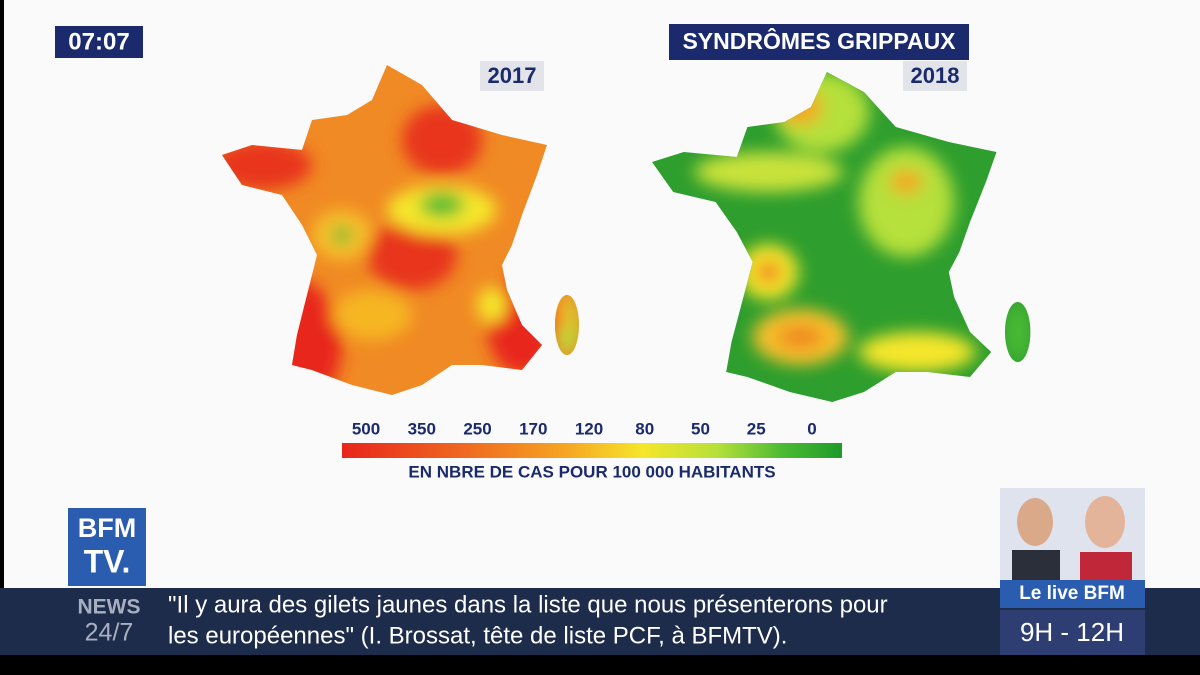 The image size is (1200, 675). Describe the element at coordinates (366, 428) in the screenshot. I see `legend-label: 500` at that location.